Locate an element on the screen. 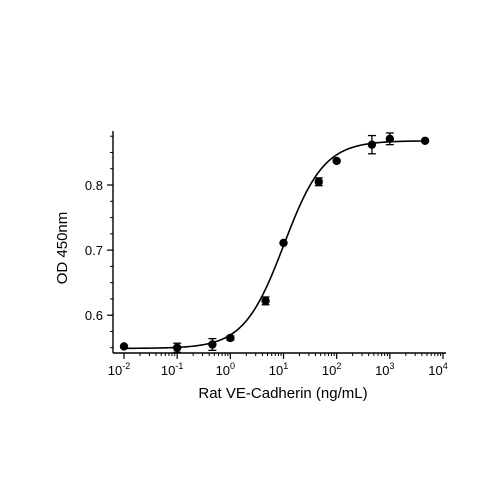 This screenshot has height=500, width=500. x-tick-label: 10⁰ is located at coordinates (225, 369).